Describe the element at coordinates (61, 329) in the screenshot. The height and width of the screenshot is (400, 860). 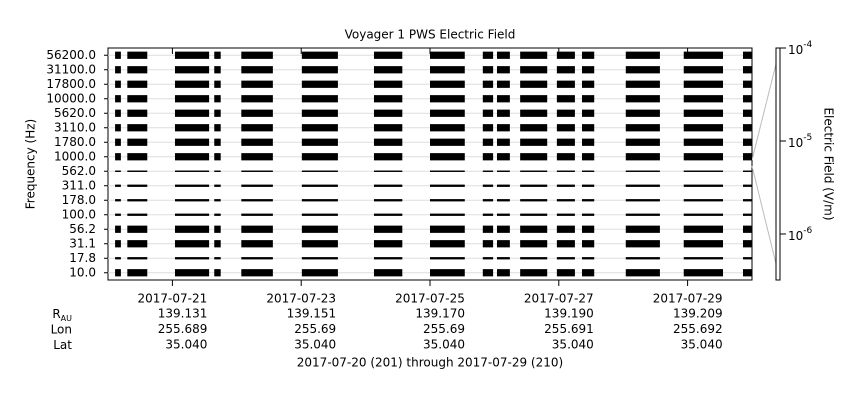
I see `ephemeris-label: Lon` at that location.